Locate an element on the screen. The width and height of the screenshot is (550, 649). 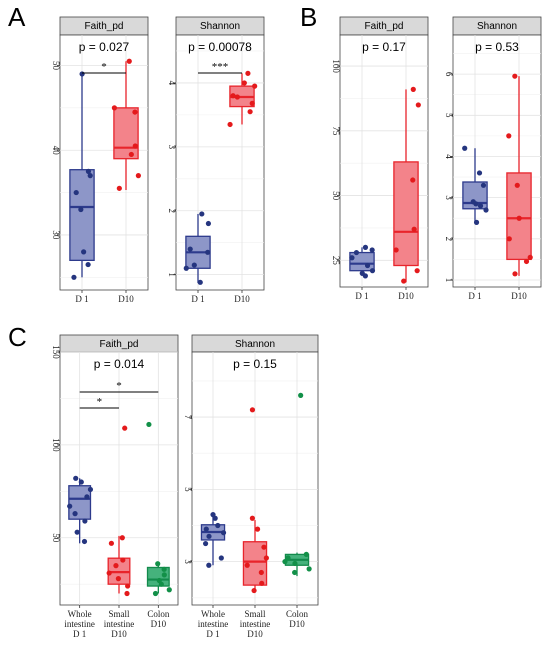
y-tick-label: 3 is located at coordinates (172, 147).